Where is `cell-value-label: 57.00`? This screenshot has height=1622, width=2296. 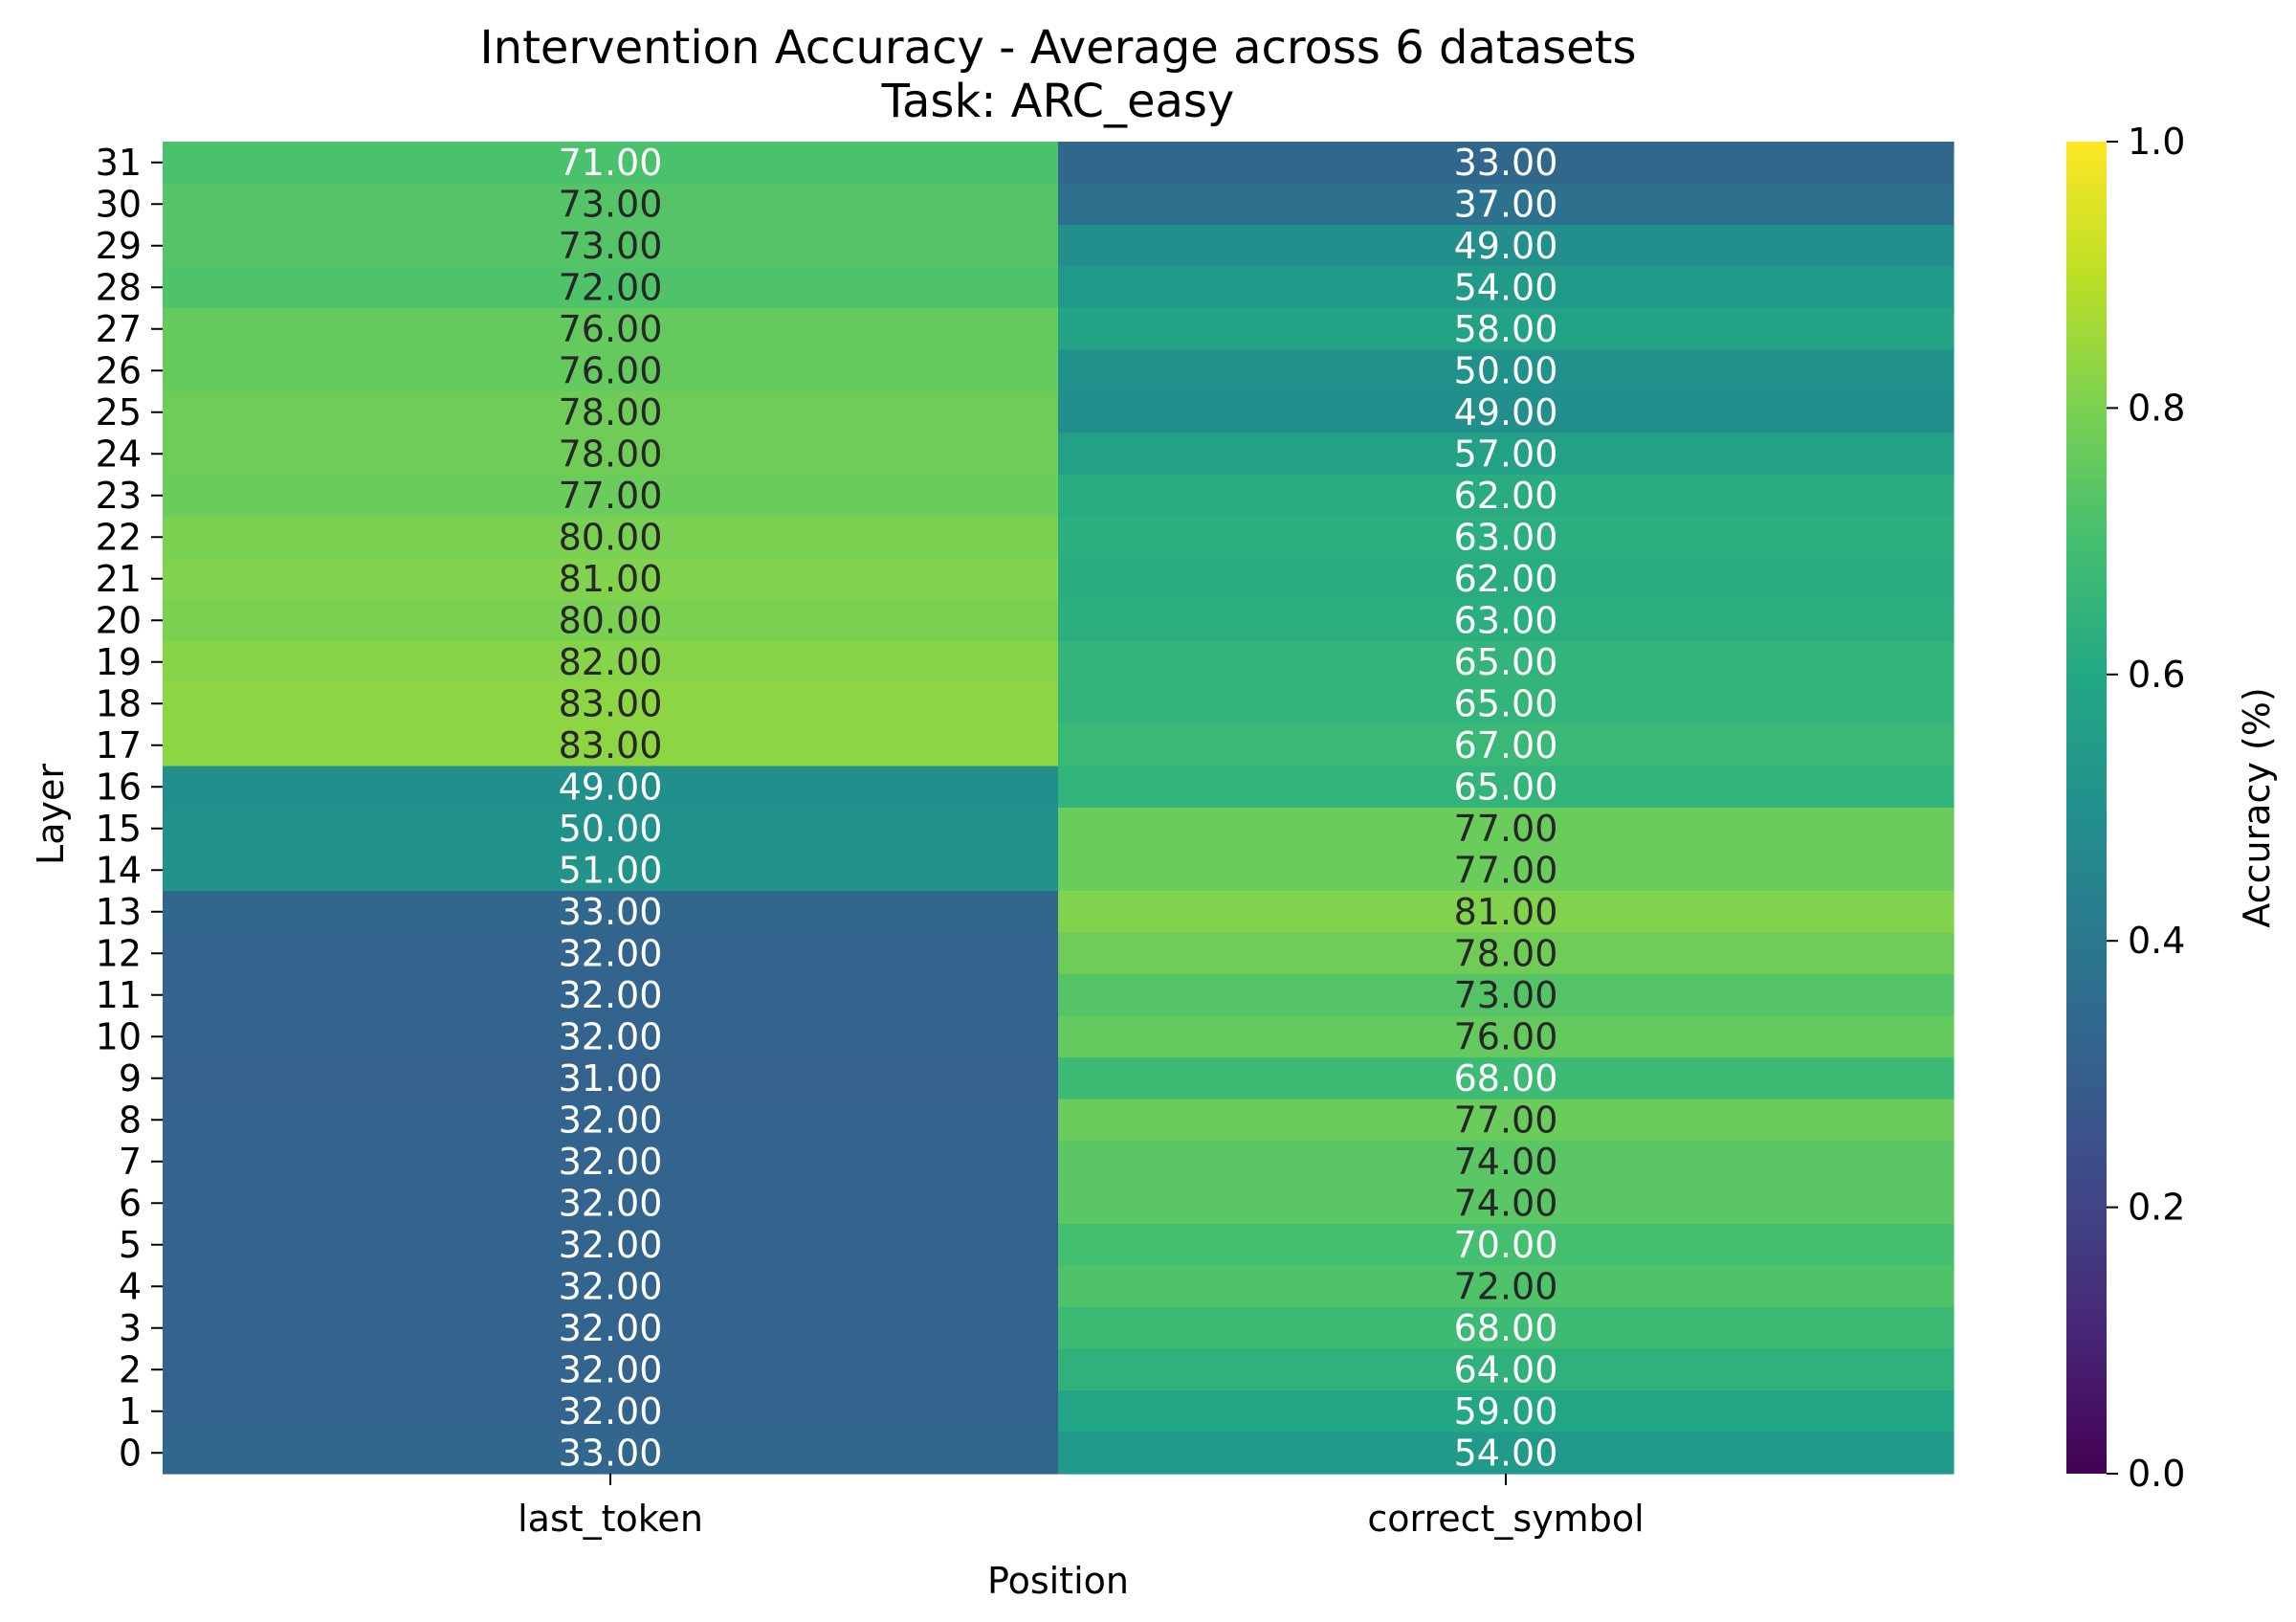 cell-value-label: 57.00 is located at coordinates (1506, 454).